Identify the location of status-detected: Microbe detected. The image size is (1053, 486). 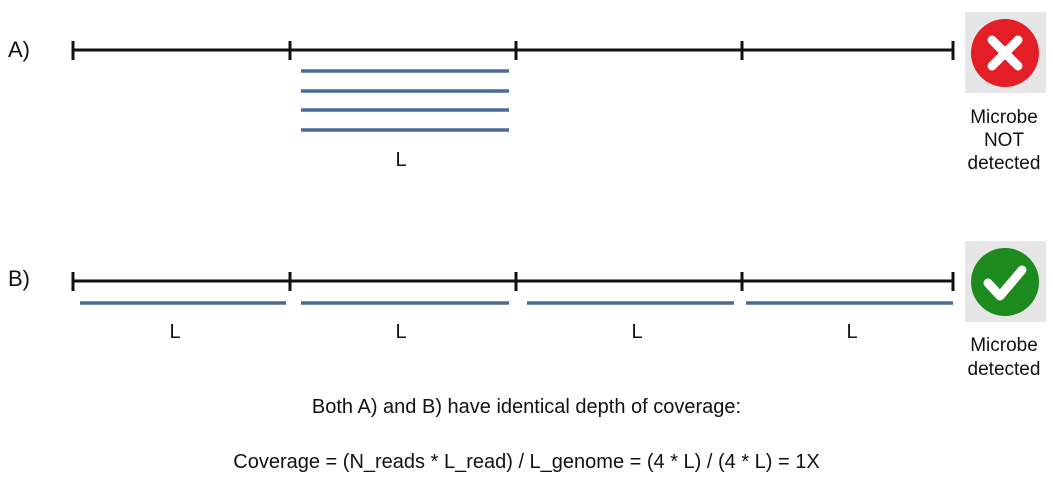
(1005, 310).